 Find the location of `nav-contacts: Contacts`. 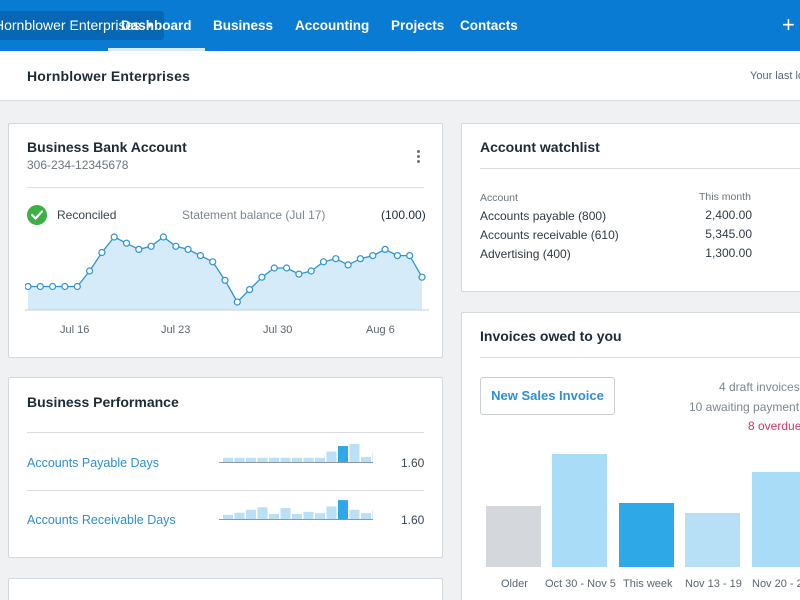

nav-contacts: Contacts is located at coordinates (489, 25).